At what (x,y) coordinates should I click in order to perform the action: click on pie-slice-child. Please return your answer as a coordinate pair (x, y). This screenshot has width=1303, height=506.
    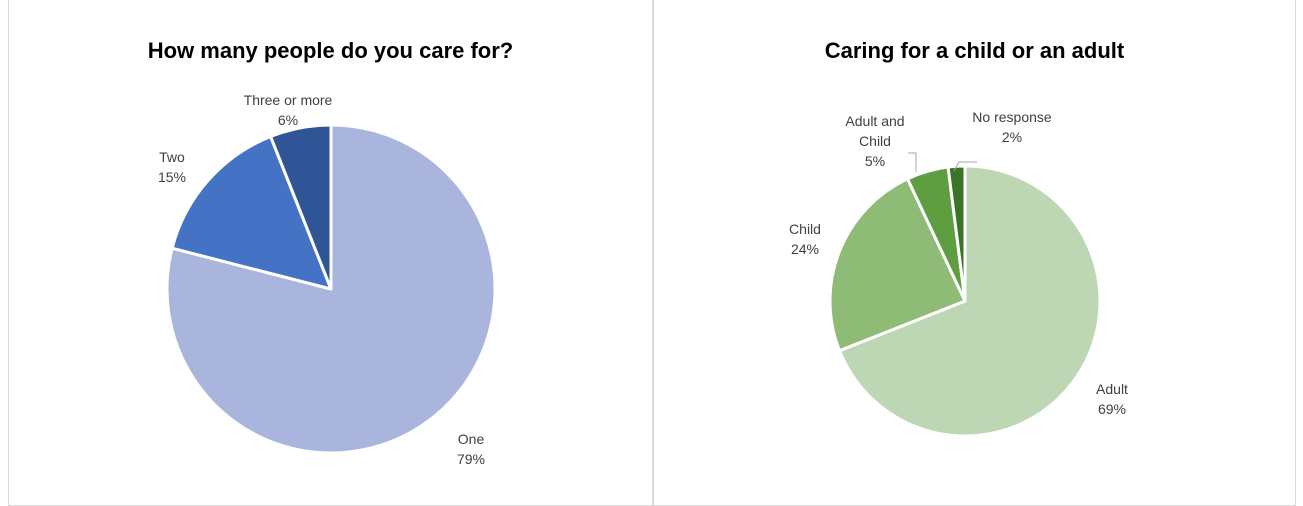
    Looking at the image, I should click on (897, 265).